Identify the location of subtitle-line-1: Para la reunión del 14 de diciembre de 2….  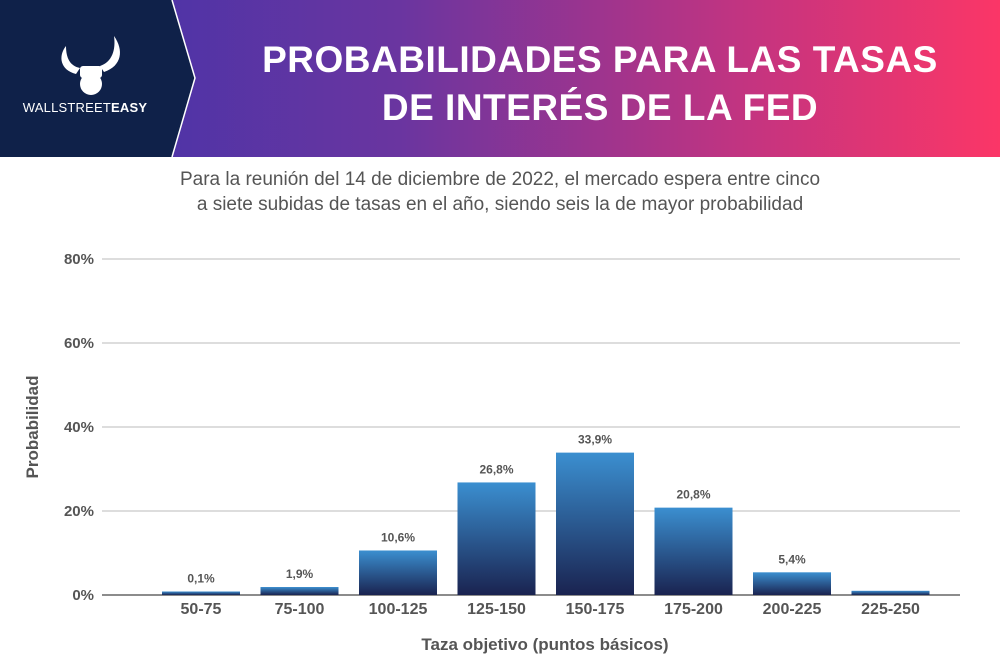
(500, 179).